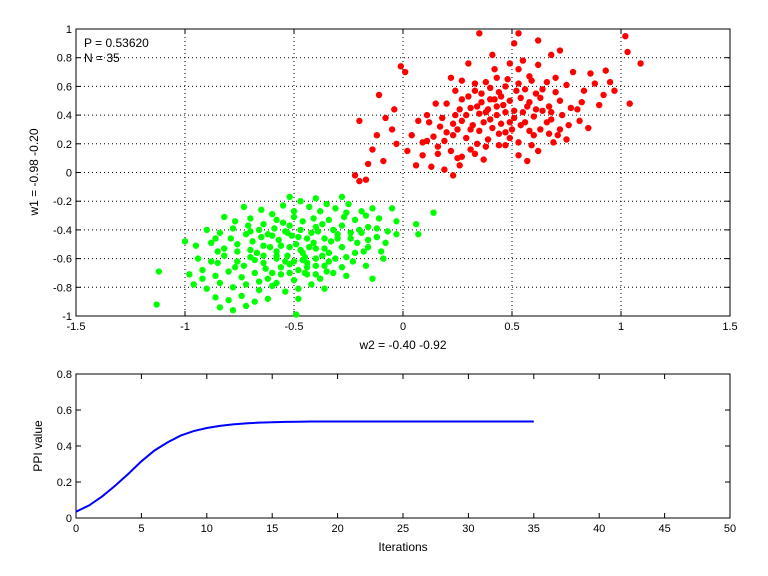 Image resolution: width=768 pixels, height=576 pixels. I want to click on line-x-tick-label: 45, so click(664, 529).